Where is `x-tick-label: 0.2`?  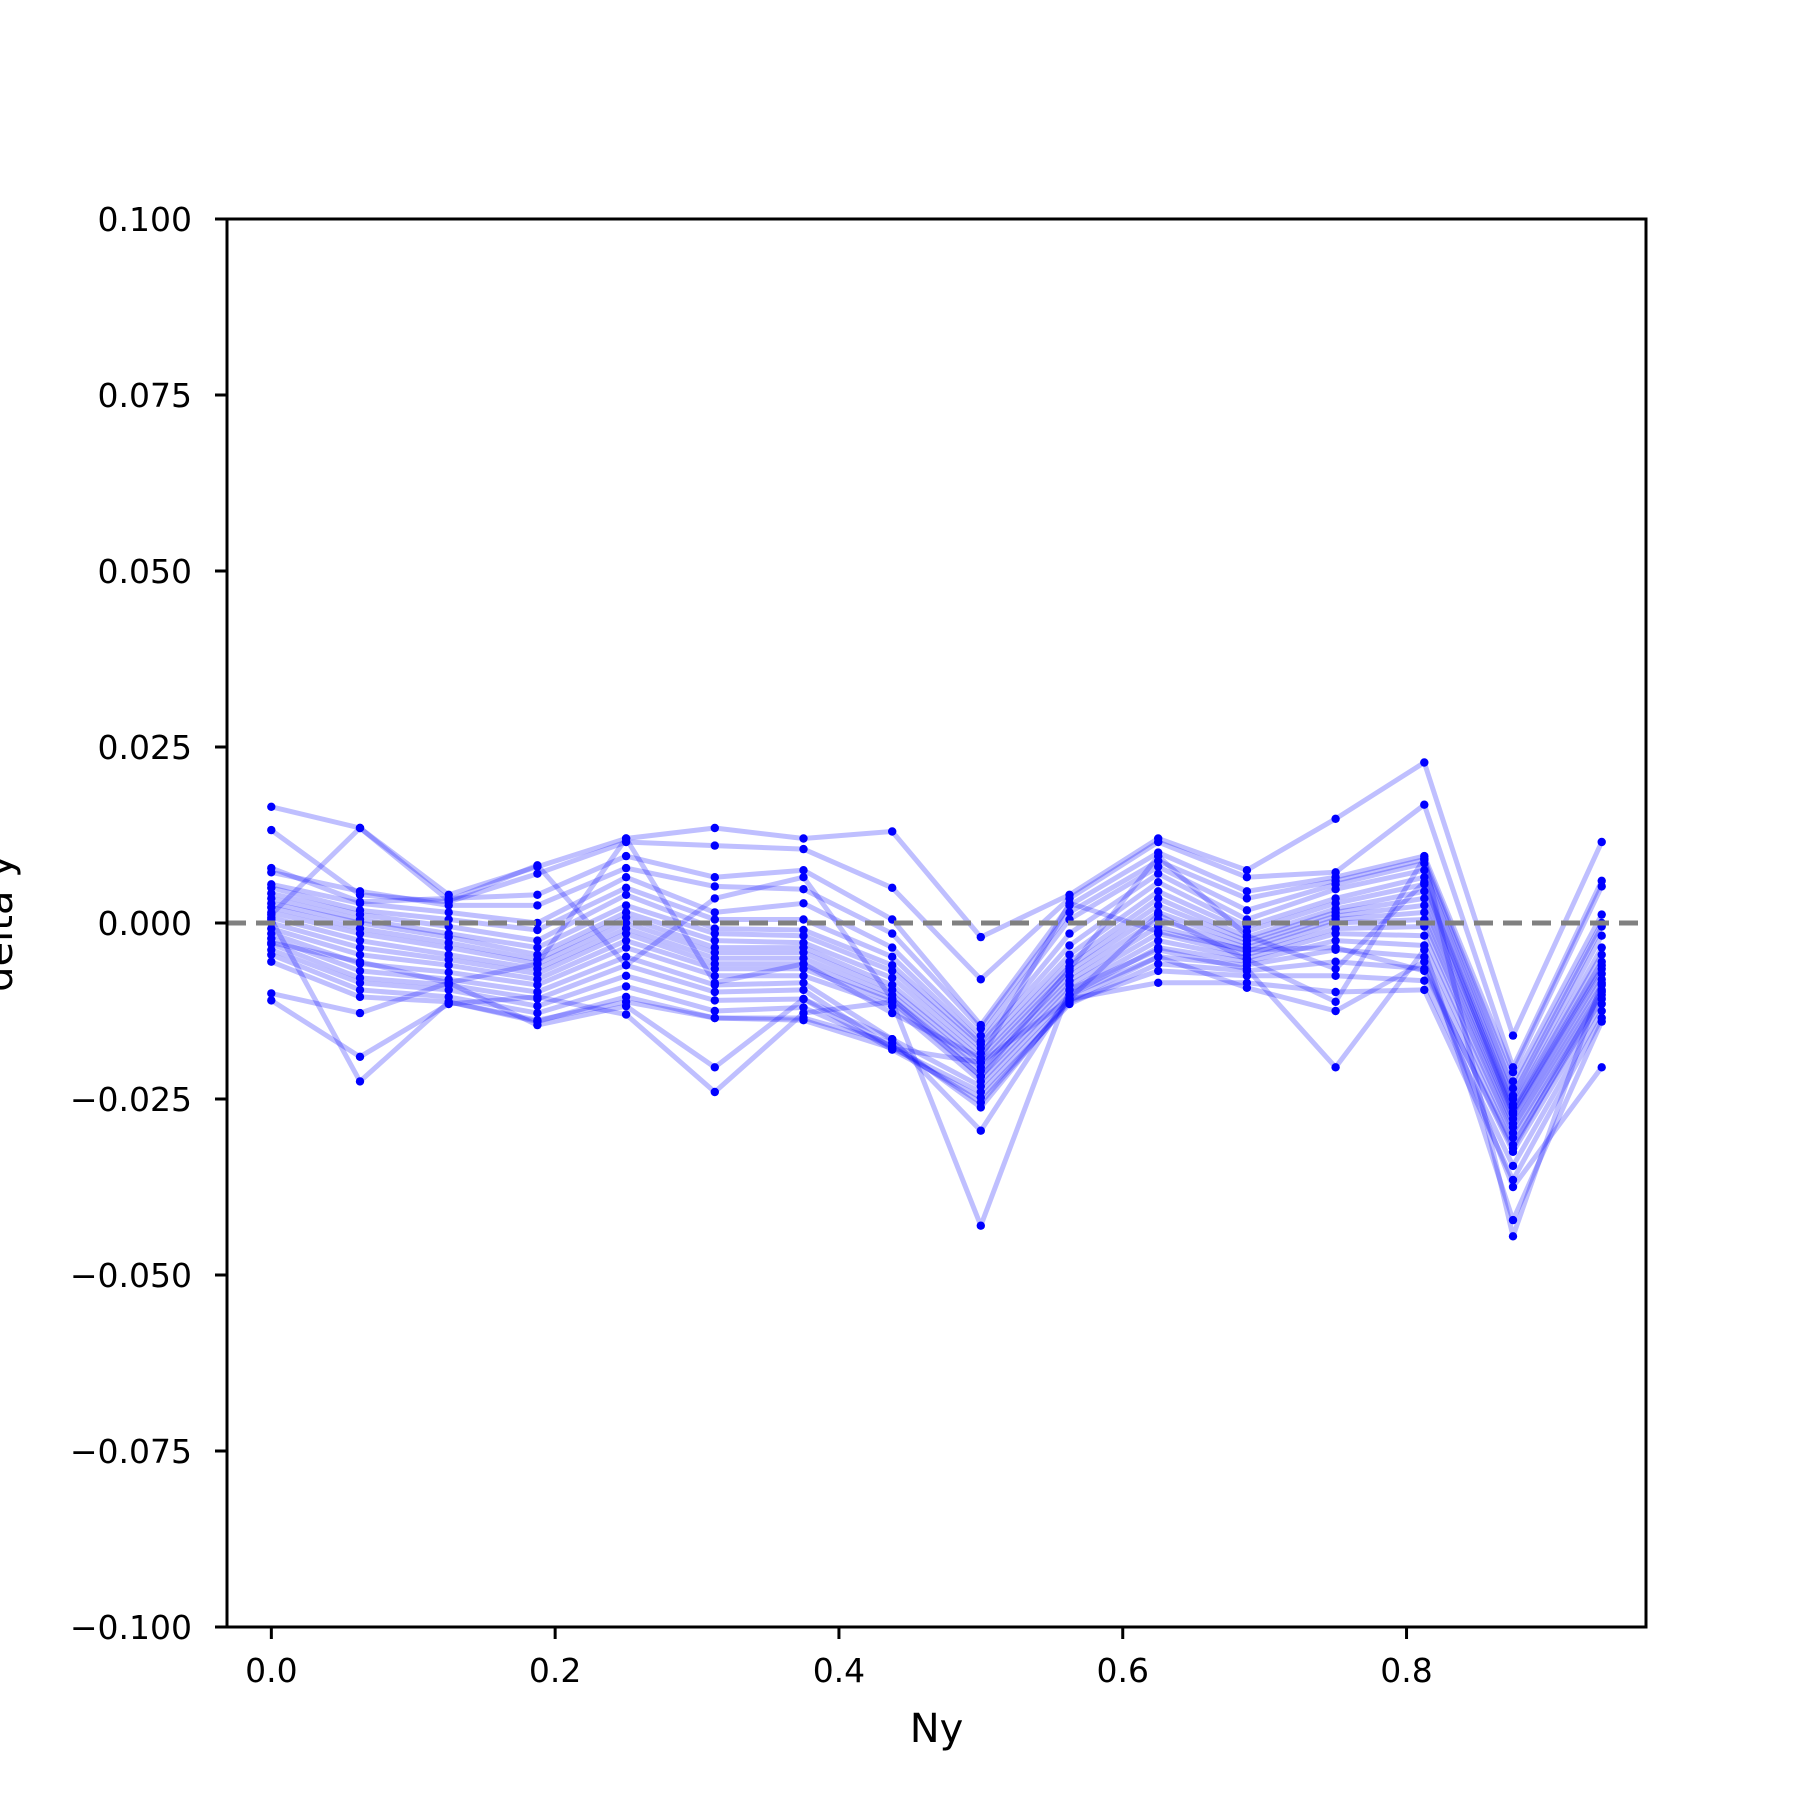
x-tick-label: 0.2 is located at coordinates (555, 1670).